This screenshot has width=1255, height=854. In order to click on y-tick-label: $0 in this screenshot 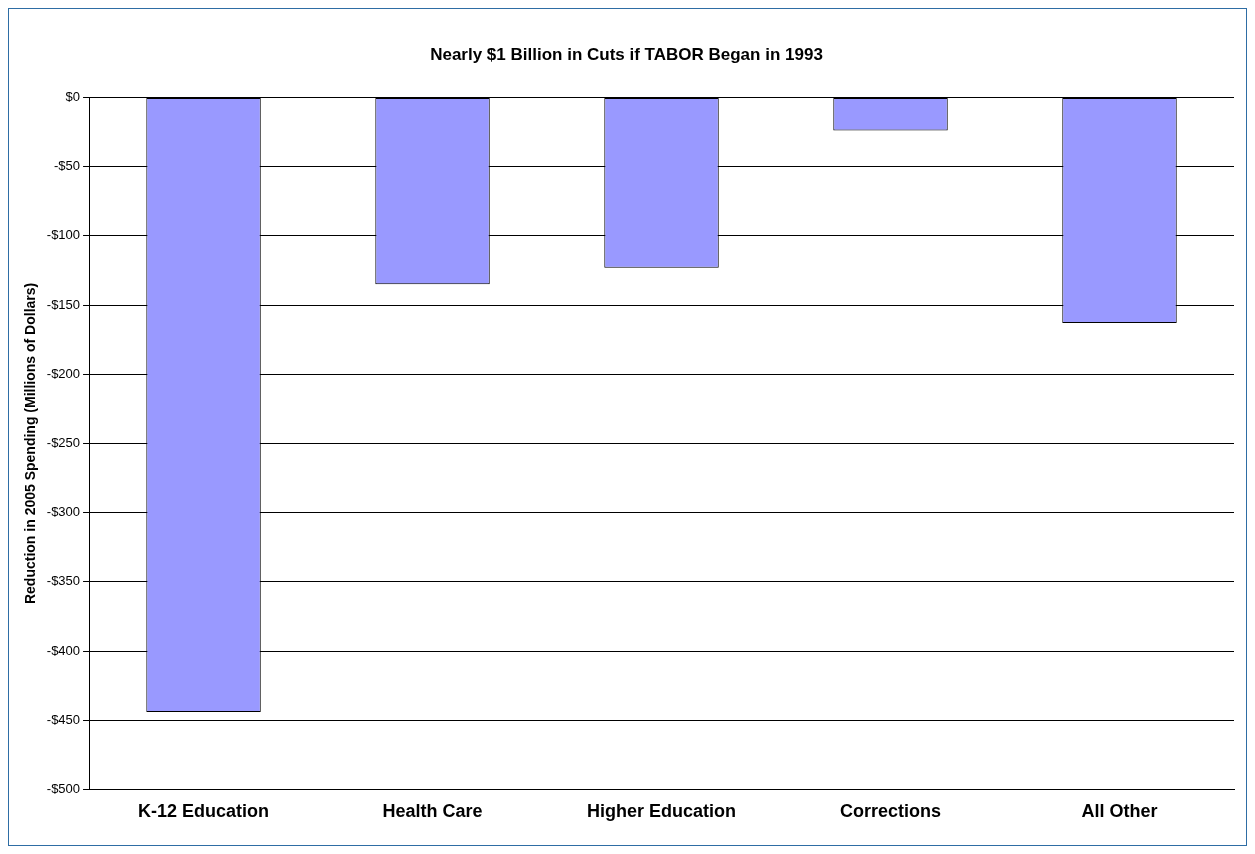, I will do `click(73, 96)`.